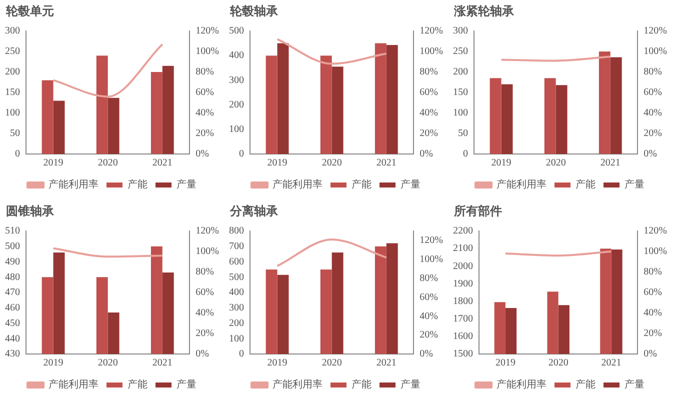 The image size is (673, 401). I want to click on y-tick-label: 2000, so click(463, 266).